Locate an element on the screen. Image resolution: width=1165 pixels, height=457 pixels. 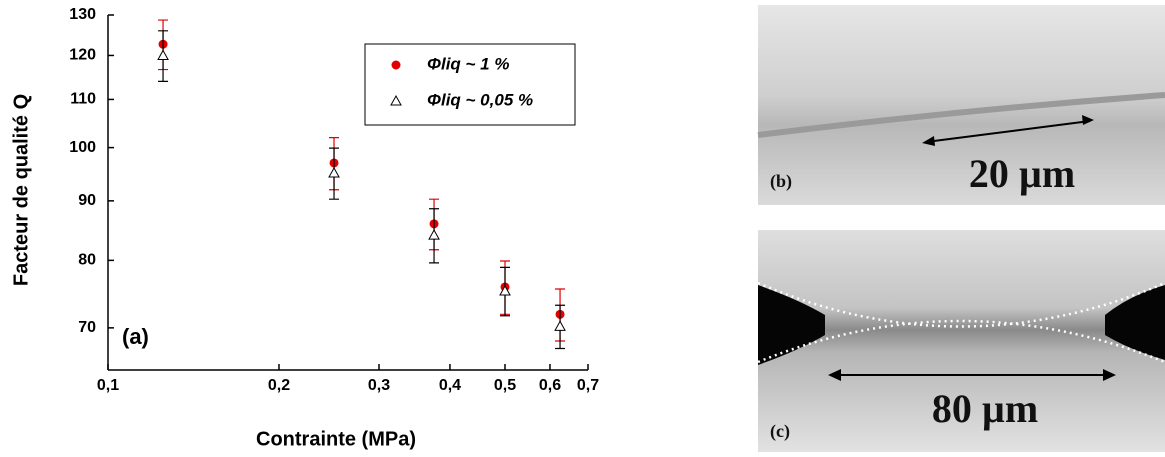
y-tick-label: 130 is located at coordinates (82, 14).